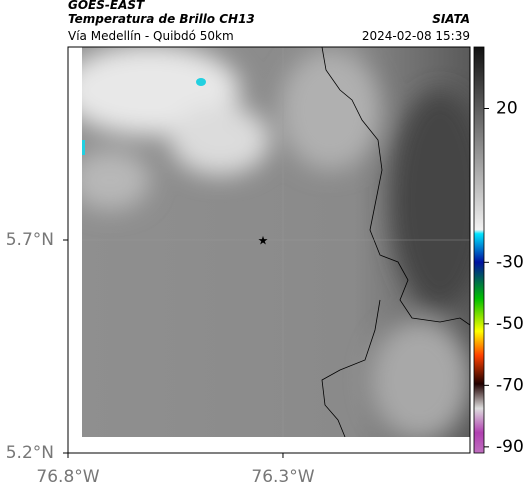  I want to click on colorbar-tick-label: -50, so click(510, 324).